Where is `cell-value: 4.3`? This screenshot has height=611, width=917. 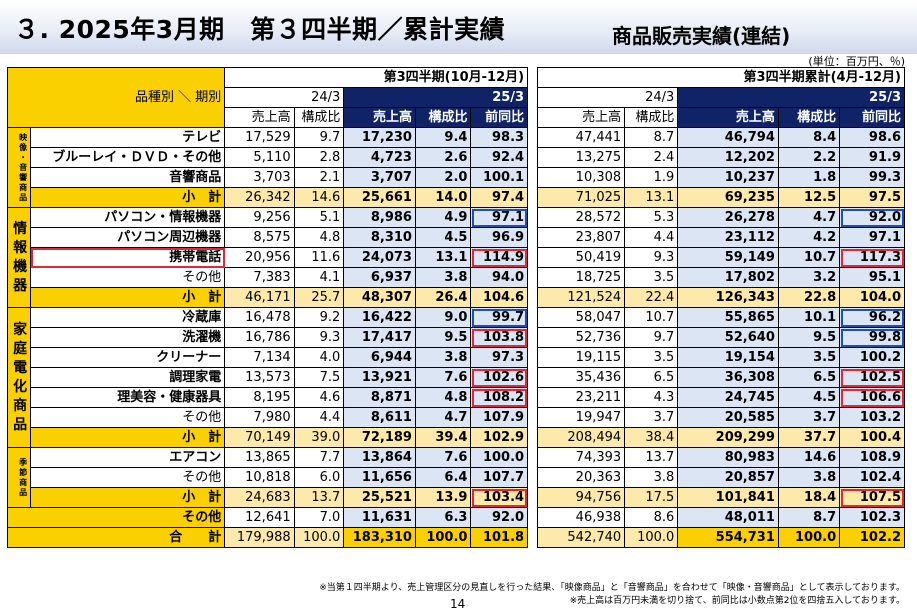 cell-value: 4.3 is located at coordinates (651, 397).